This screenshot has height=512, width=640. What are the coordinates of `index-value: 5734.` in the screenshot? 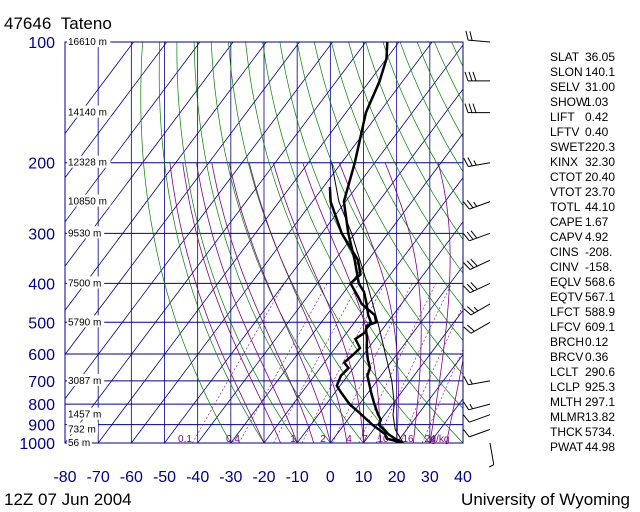 It's located at (600, 432).